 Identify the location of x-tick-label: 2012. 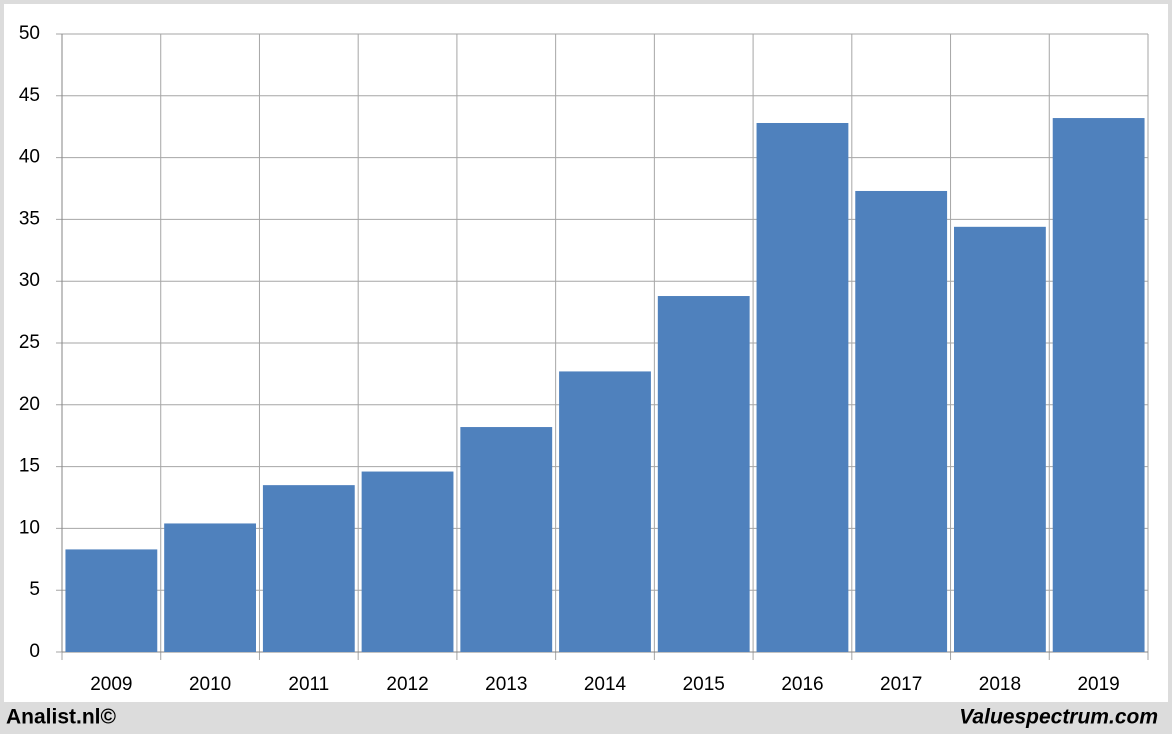
(407, 684).